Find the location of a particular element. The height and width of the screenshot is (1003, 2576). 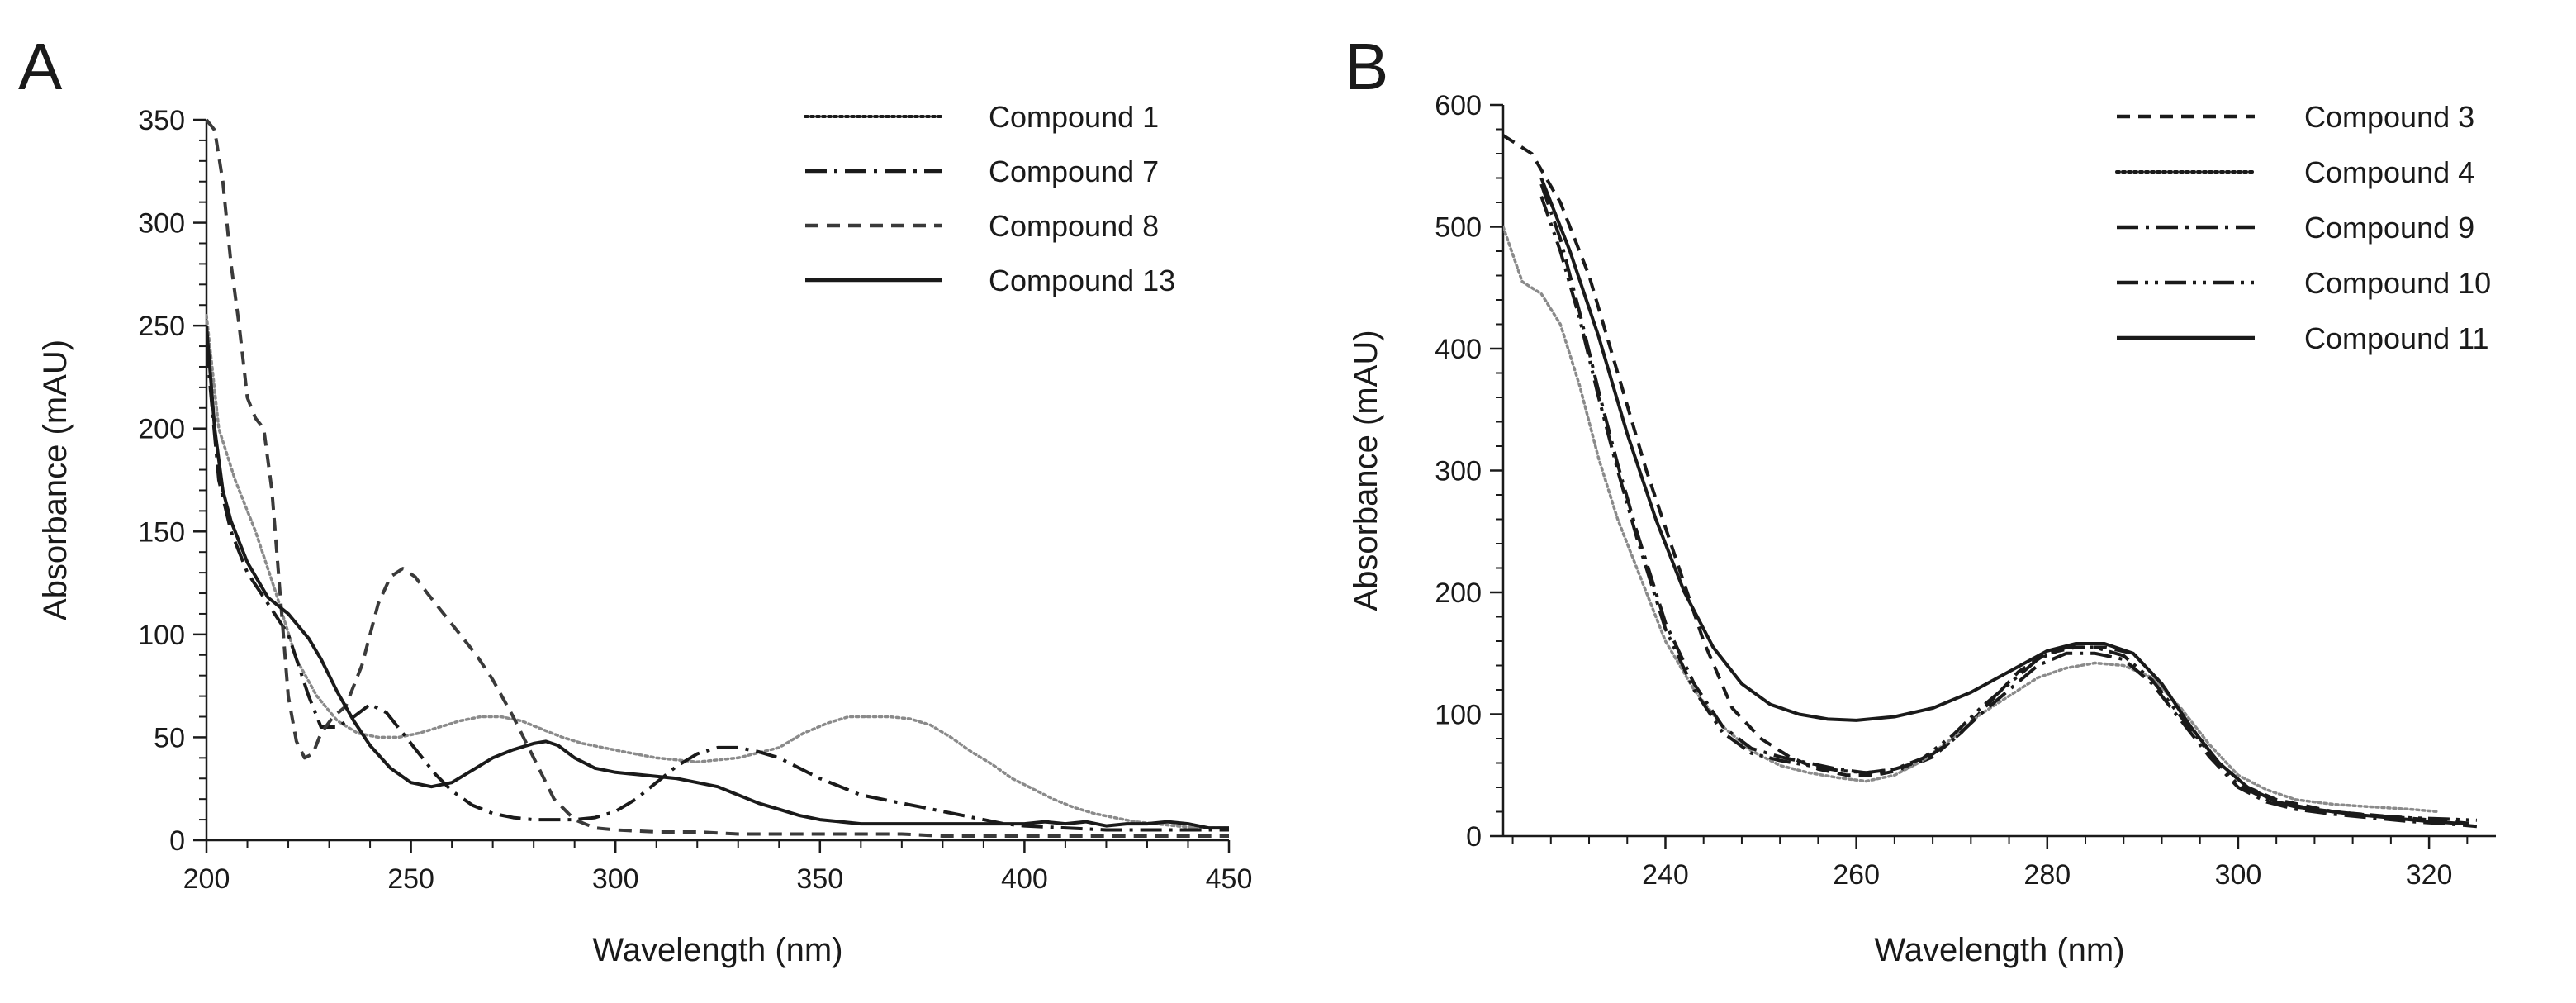

panel-a-letter: A is located at coordinates (40, 66).